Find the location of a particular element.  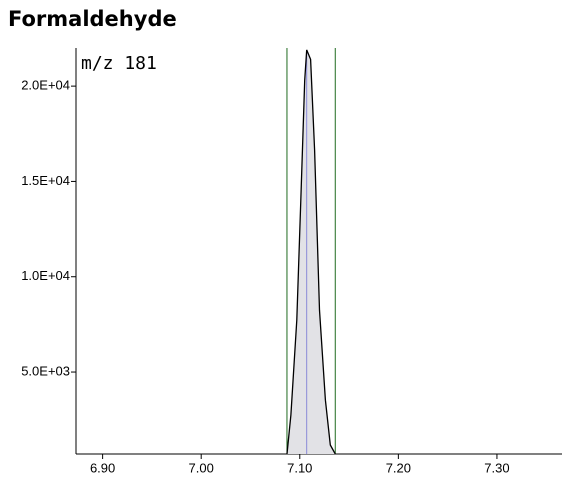

peak-line is located at coordinates (311, 252).